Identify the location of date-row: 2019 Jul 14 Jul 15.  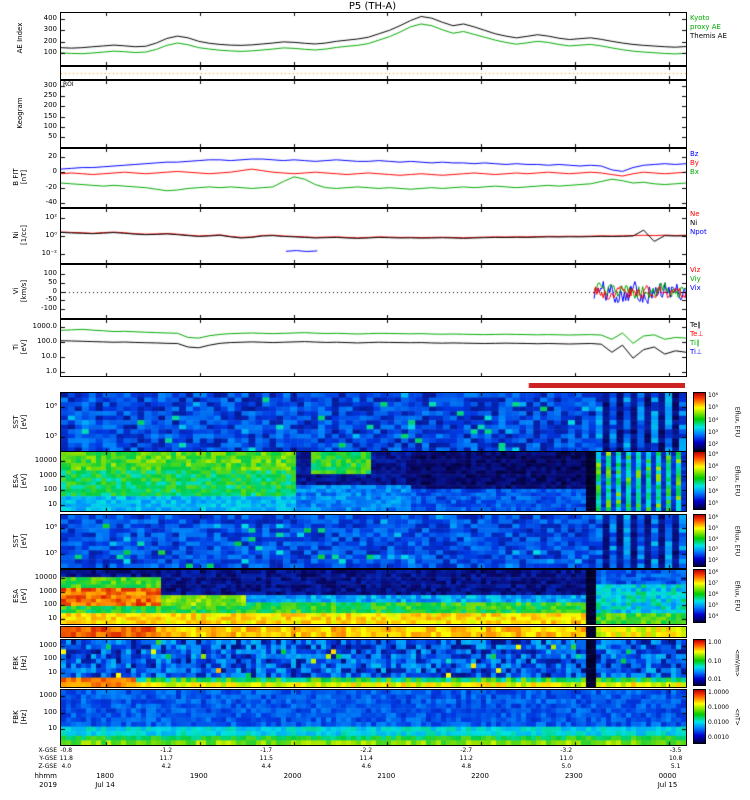
(375, 785).